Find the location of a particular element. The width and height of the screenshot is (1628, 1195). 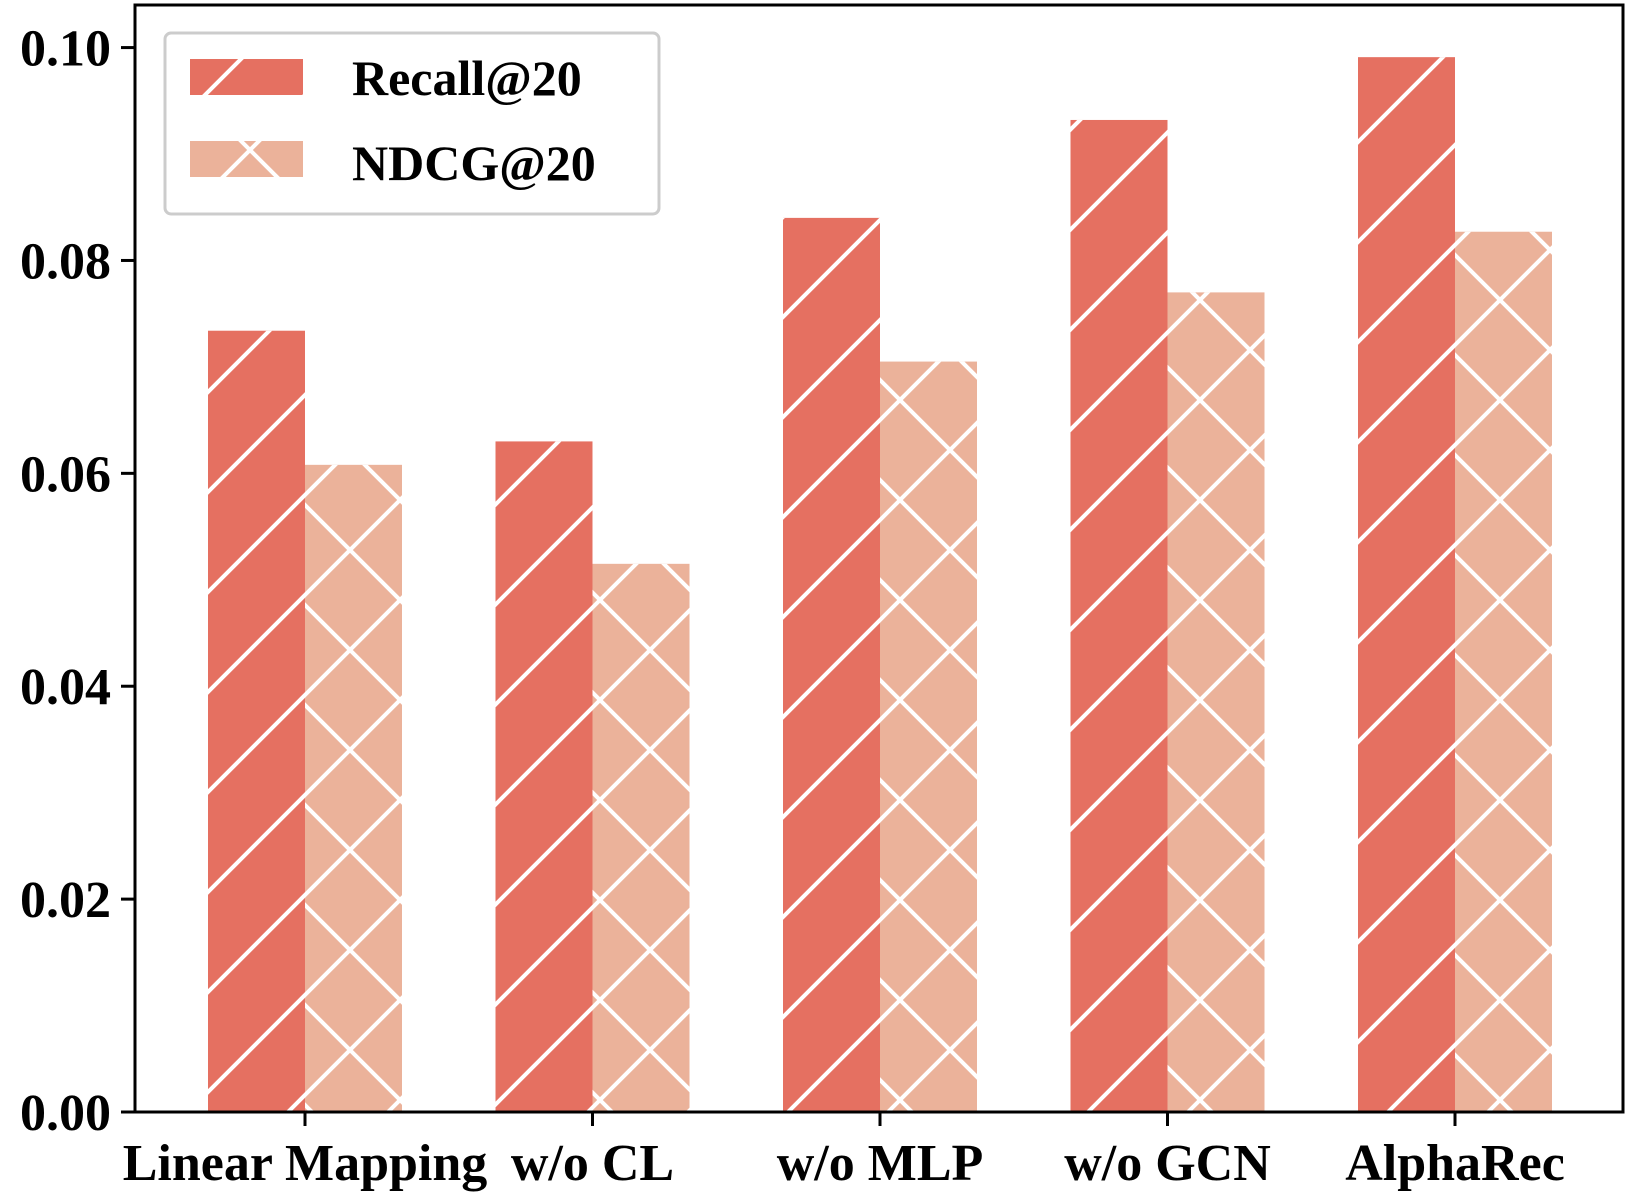

x-tick-label-1: Linear Mapping is located at coordinates (305, 1163).